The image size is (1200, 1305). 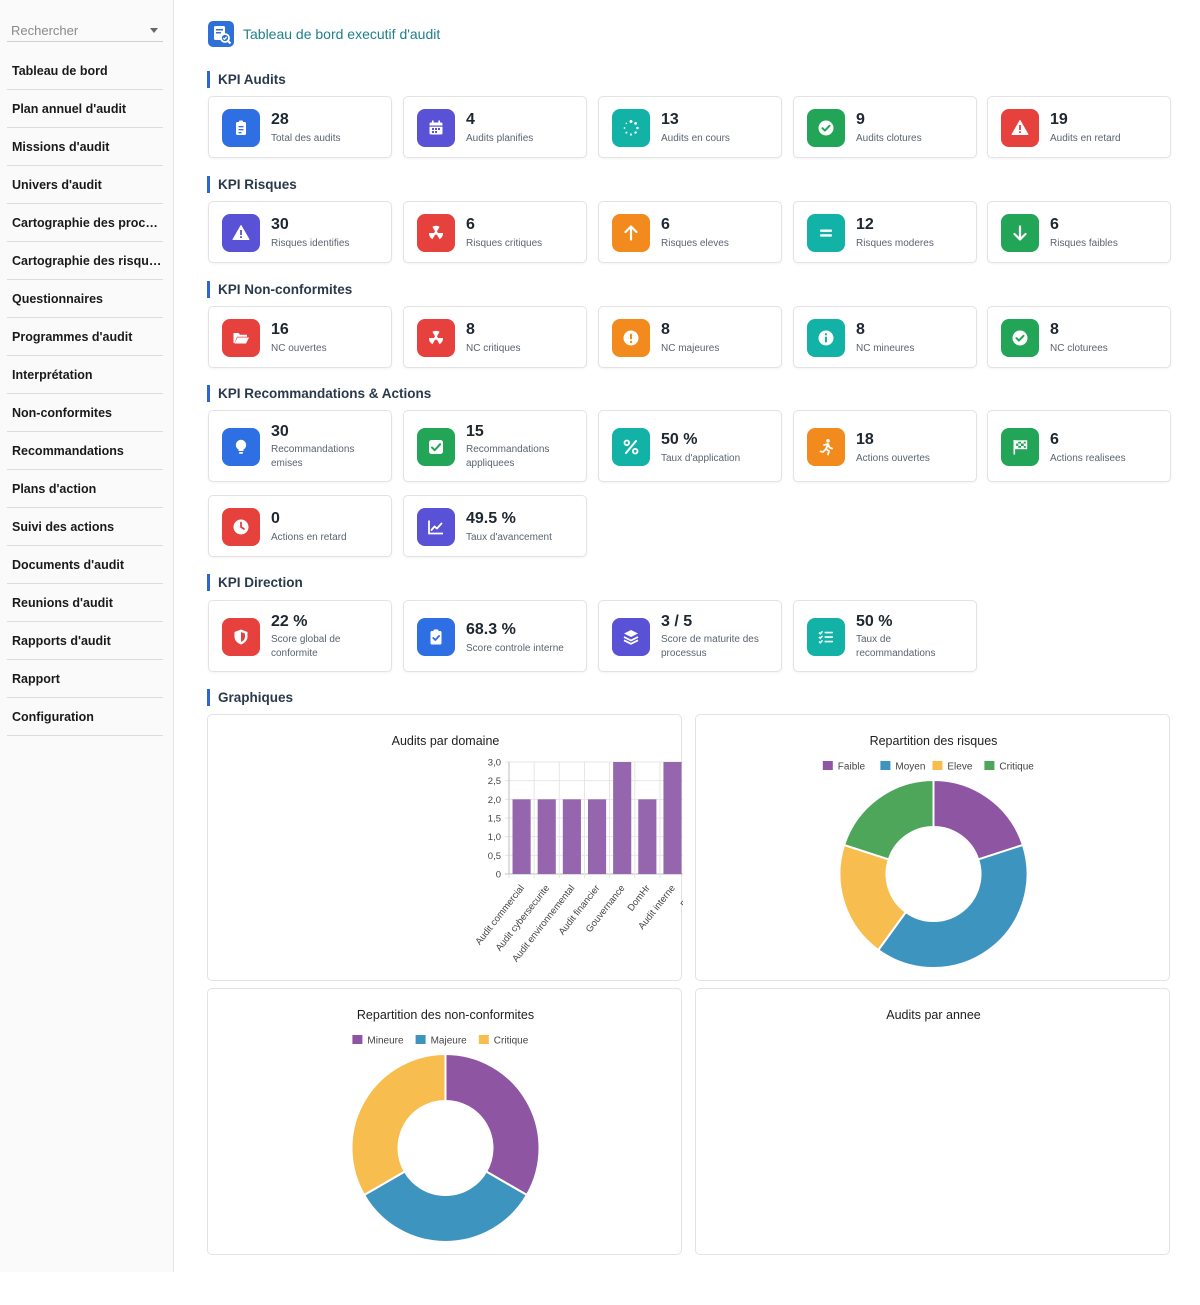 I want to click on kpi-value: 50 %, so click(x=874, y=621).